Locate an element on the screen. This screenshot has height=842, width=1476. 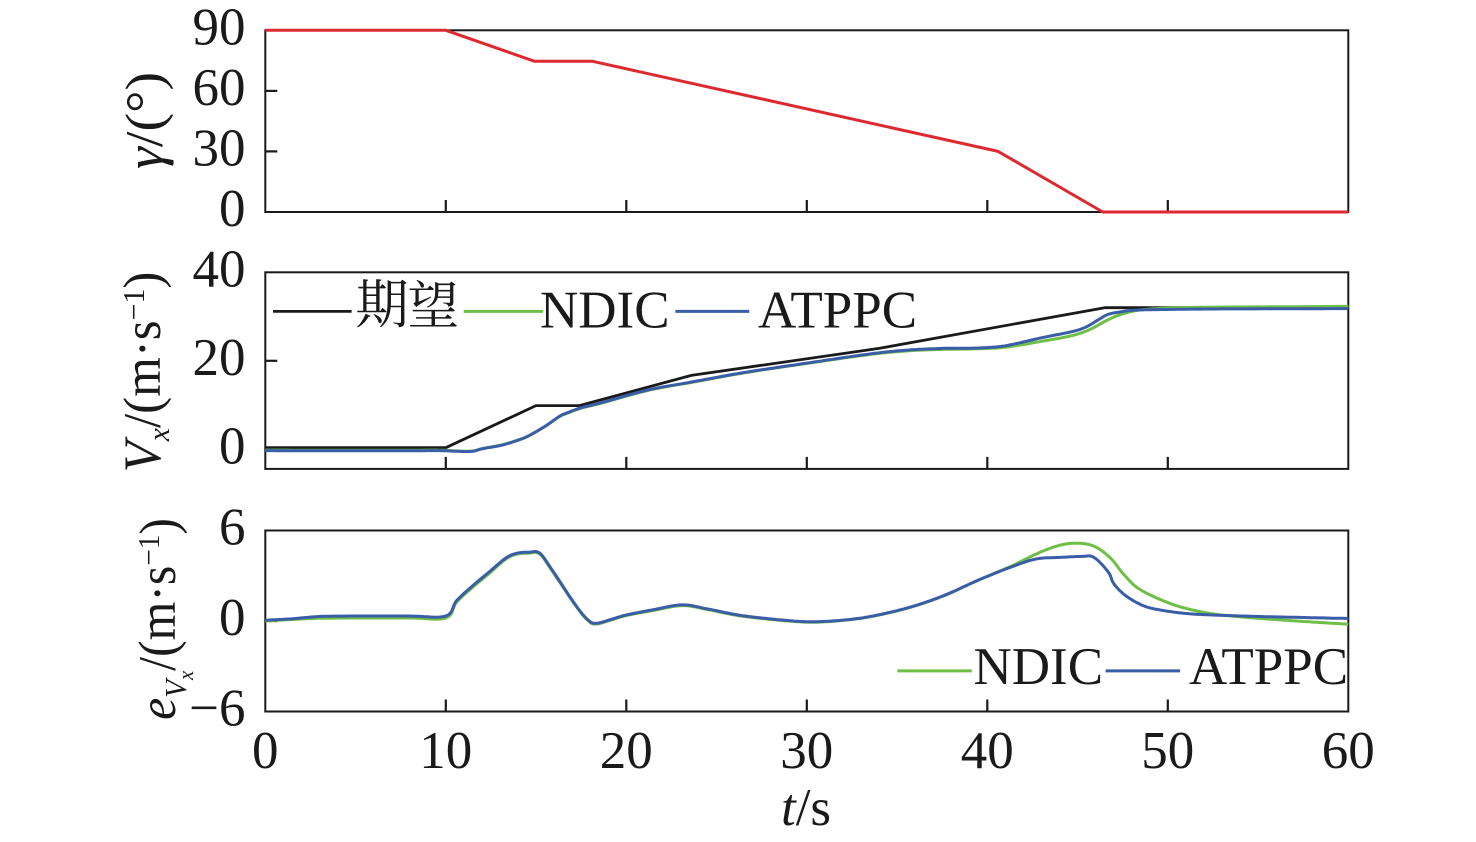
svg-text: 6 is located at coordinates (232, 528).